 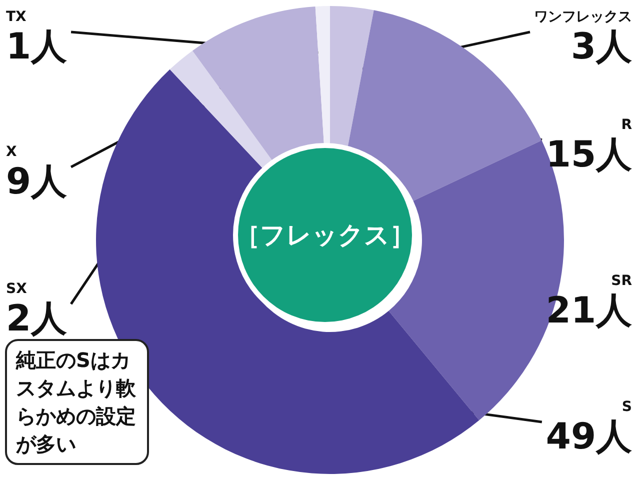 I want to click on data-label: 15人, so click(x=589, y=155).